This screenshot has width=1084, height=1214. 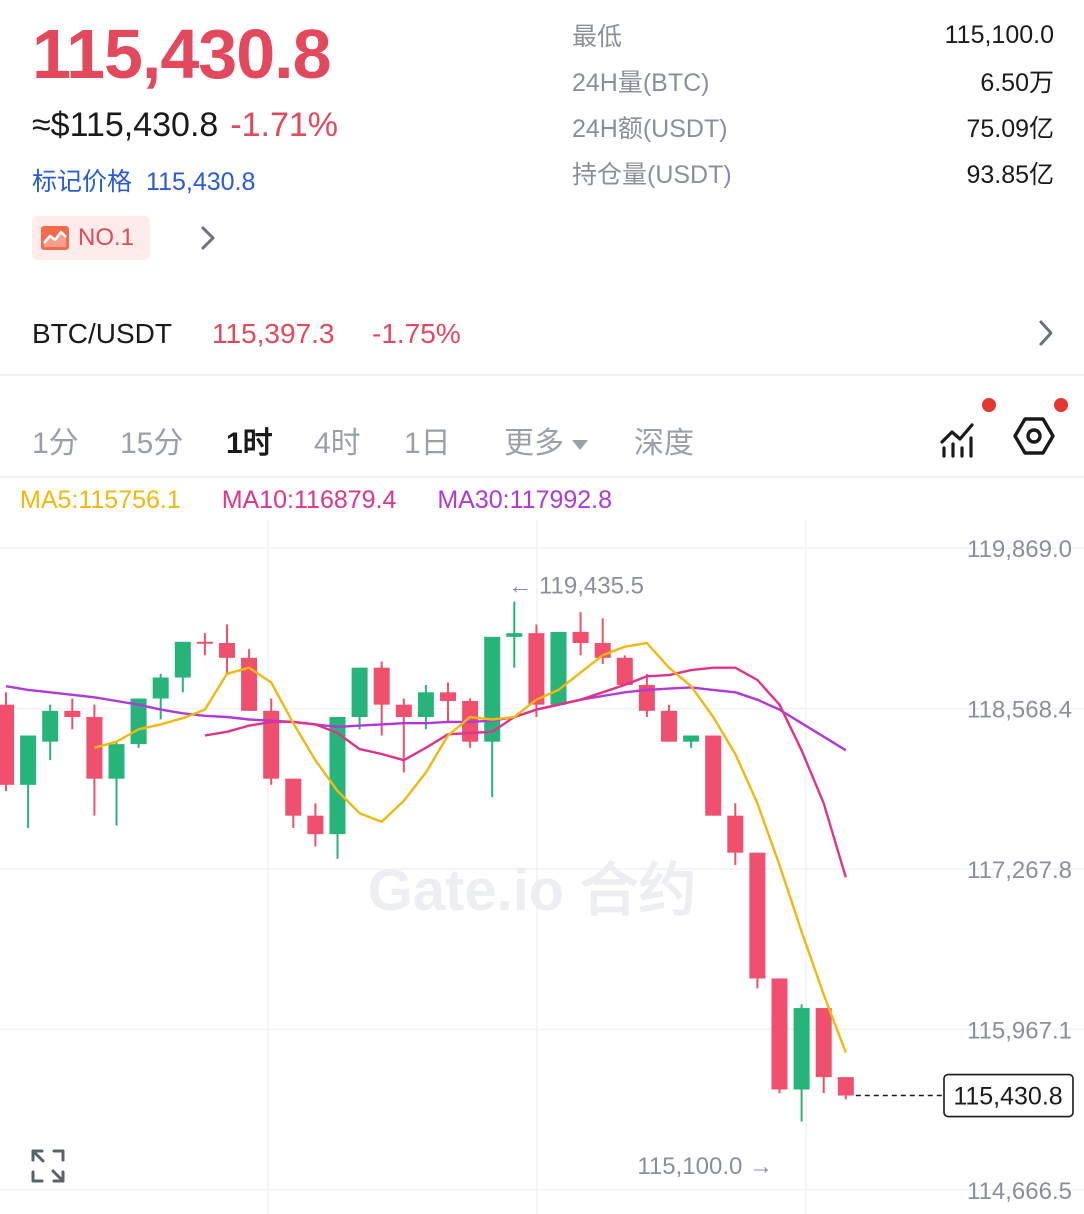 I want to click on mark-price-line: 标记价格 115,430.8, so click(x=143, y=180).